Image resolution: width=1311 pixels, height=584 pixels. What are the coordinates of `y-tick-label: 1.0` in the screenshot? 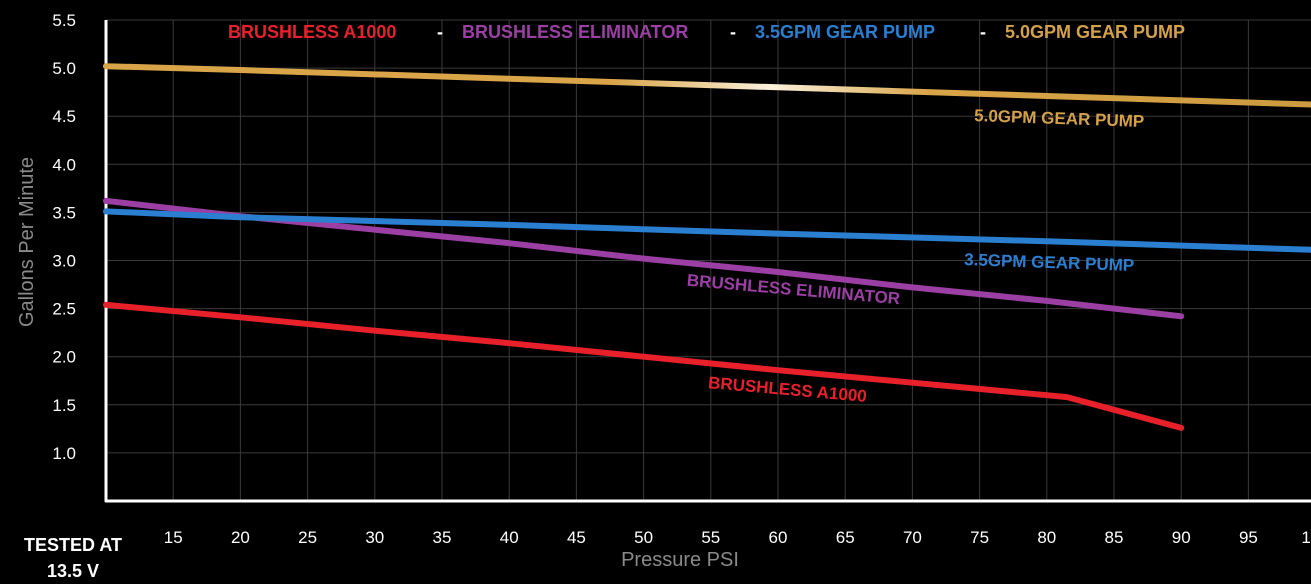 It's located at (64, 453).